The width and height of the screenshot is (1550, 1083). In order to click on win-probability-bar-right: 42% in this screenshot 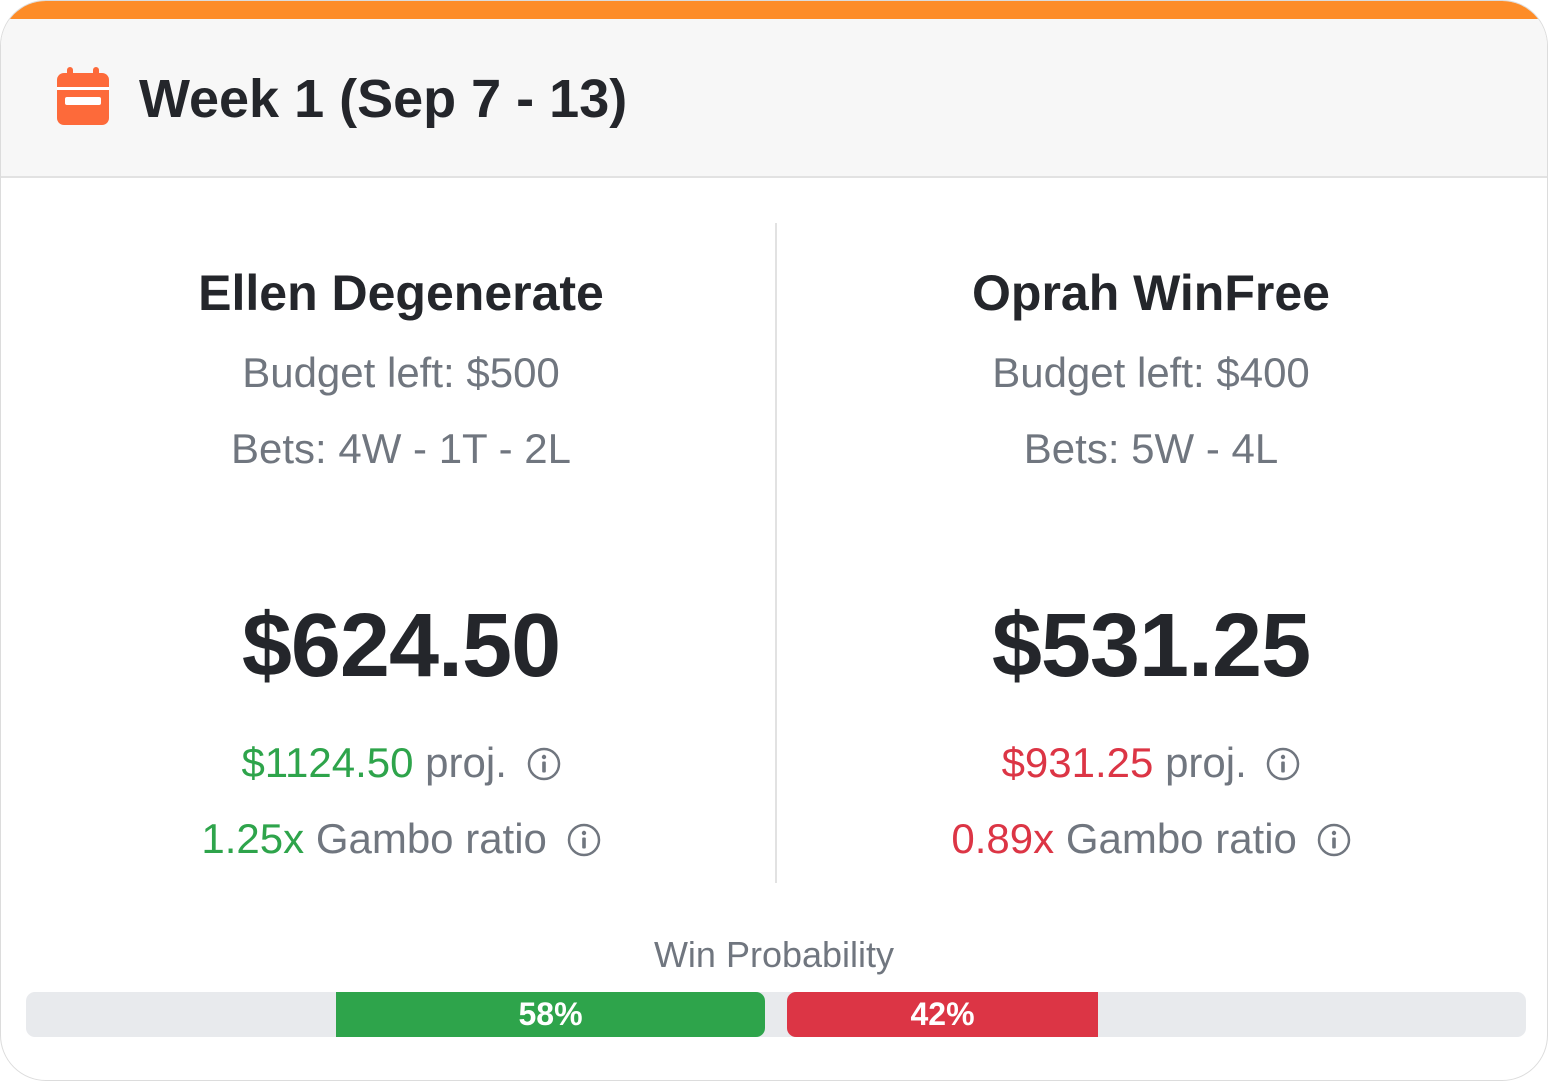, I will do `click(942, 1014)`.